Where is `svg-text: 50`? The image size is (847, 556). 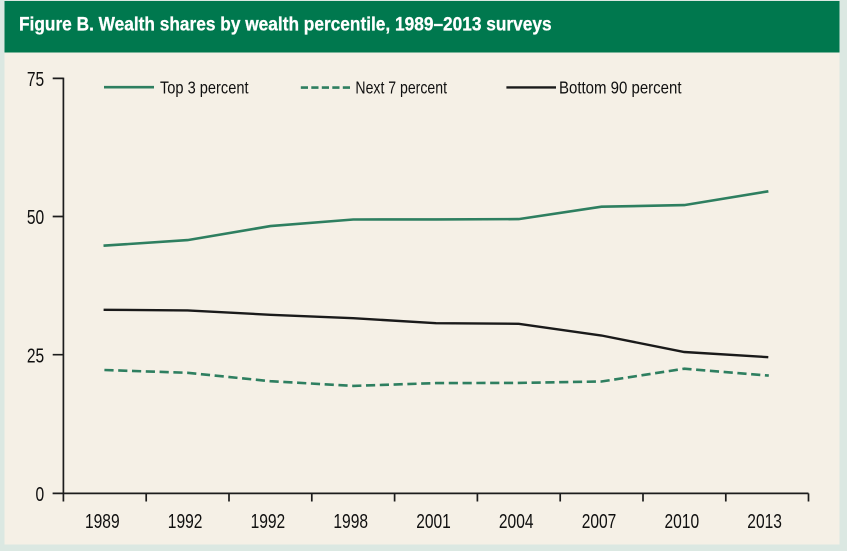
svg-text: 50 is located at coordinates (35, 218).